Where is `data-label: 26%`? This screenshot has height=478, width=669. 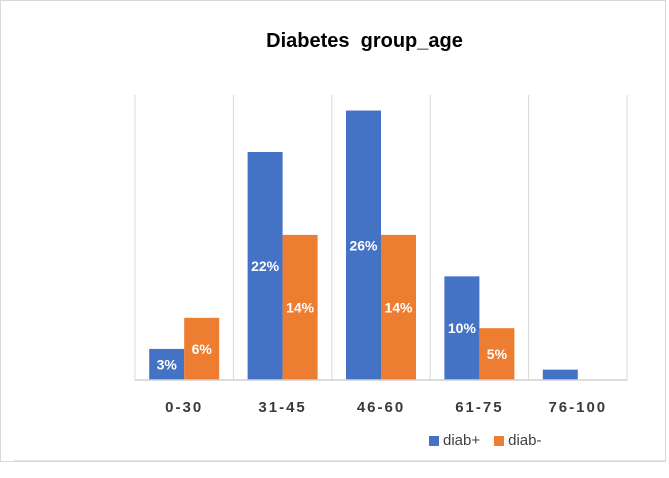
data-label: 26% is located at coordinates (363, 245).